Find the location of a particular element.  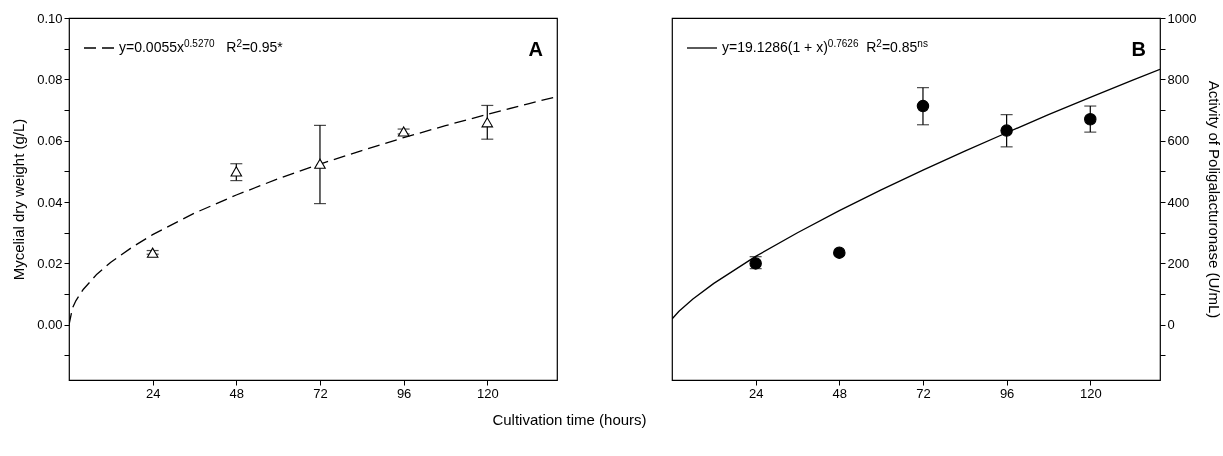

y-tick-label: 0.04 is located at coordinates (50, 202).